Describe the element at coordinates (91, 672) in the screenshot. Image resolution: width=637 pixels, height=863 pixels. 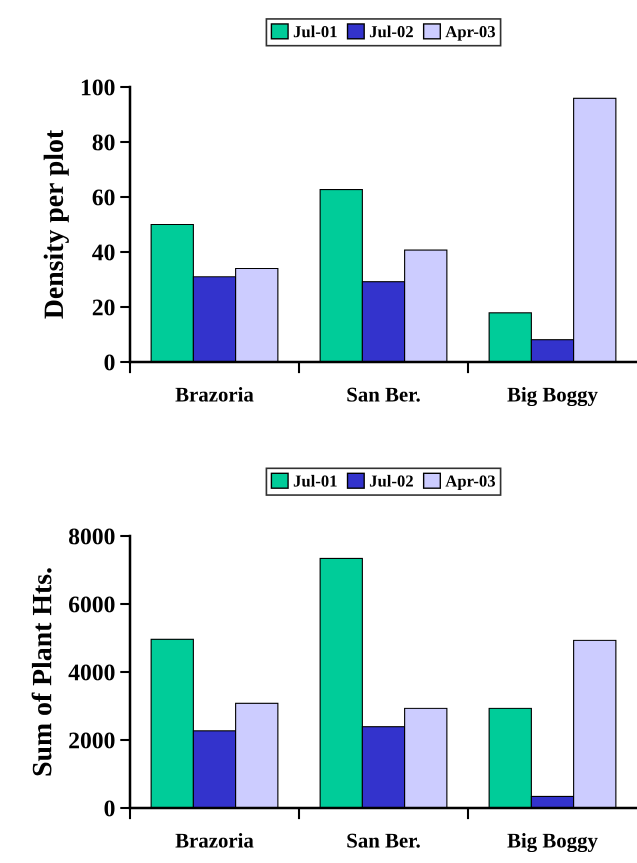
I see `y-tick-label: 4000` at that location.